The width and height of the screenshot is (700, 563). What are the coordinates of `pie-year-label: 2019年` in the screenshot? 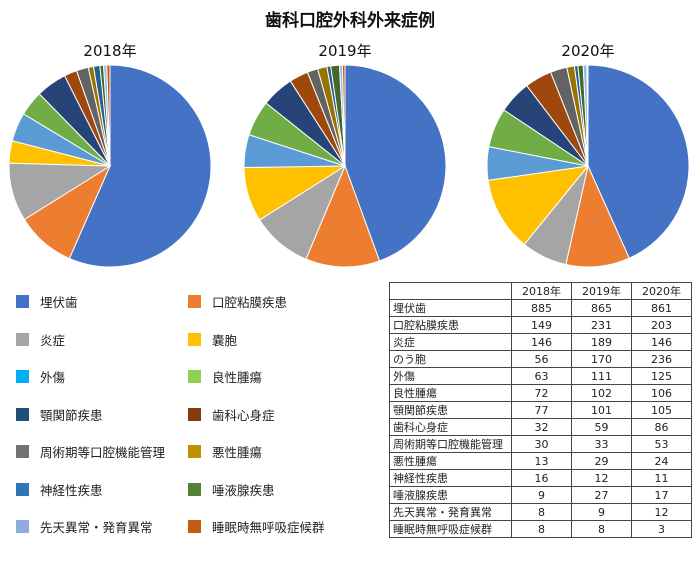 It's located at (344, 51).